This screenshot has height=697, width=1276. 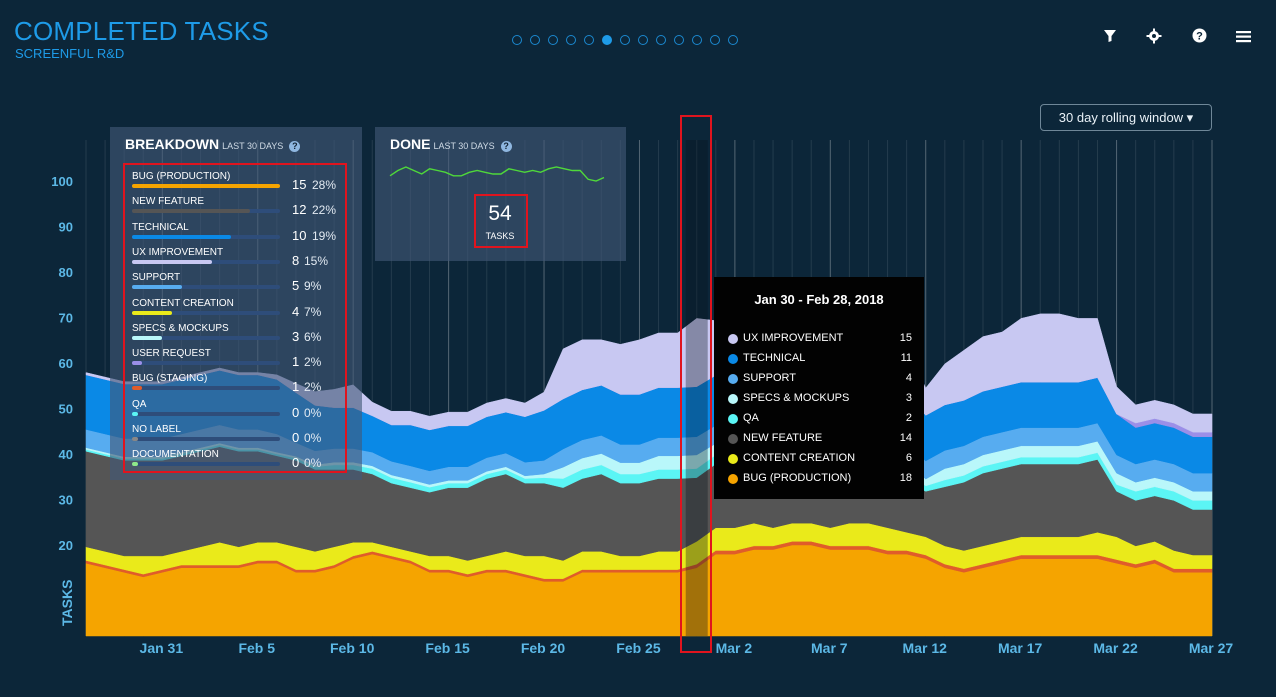 I want to click on tooltip-item: SPECS & MOCKUPS 3, so click(x=820, y=399).